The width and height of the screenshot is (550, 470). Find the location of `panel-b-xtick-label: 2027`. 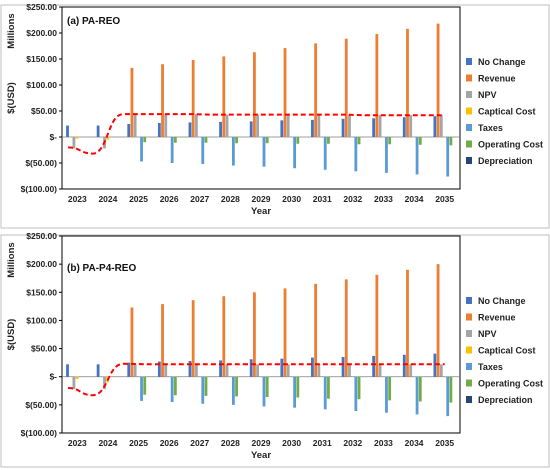

panel-b-xtick-label: 2027 is located at coordinates (199, 443).